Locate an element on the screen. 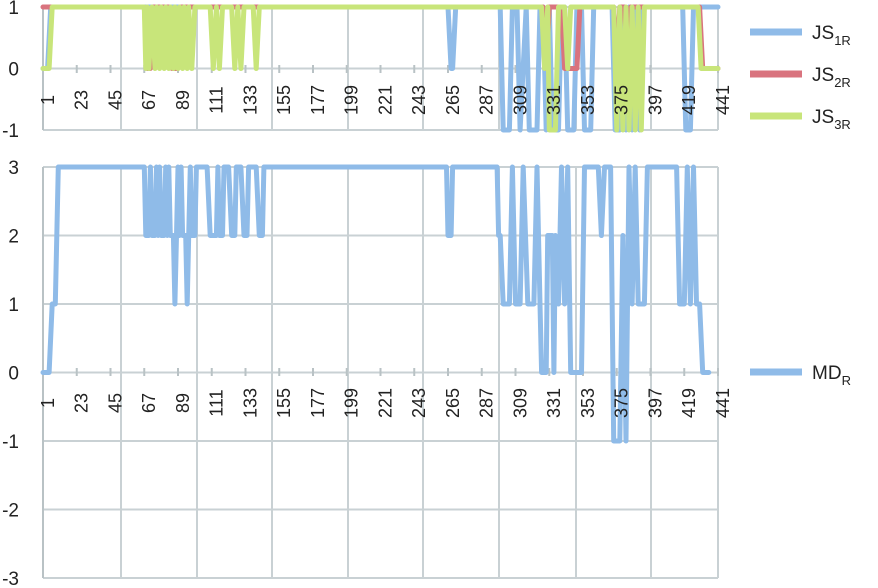 This screenshot has width=878, height=588. legend-label-main: MD is located at coordinates (827, 373).